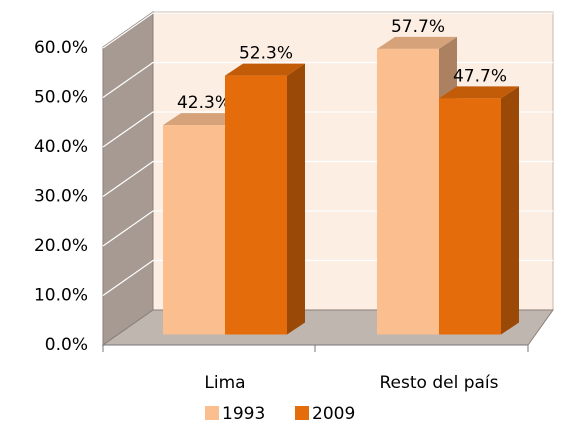 The width and height of the screenshot is (571, 424). What do you see at coordinates (243, 414) in the screenshot?
I see `legend-label: 1993` at bounding box center [243, 414].